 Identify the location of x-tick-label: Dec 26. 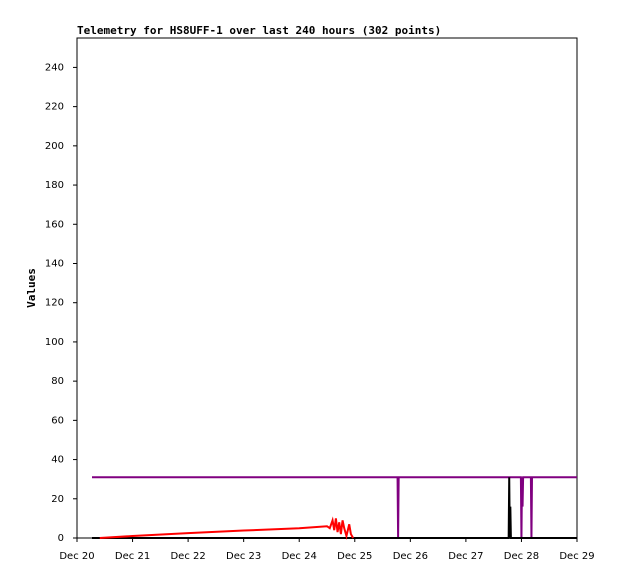
(410, 556).